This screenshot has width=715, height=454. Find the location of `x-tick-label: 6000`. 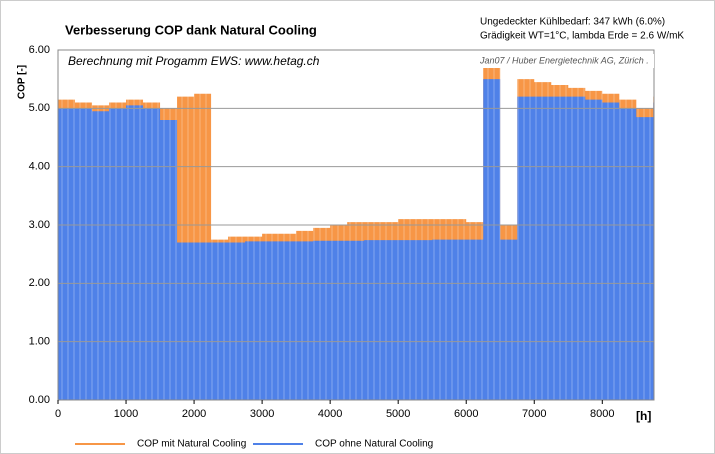

x-tick-label: 6000 is located at coordinates (466, 414).